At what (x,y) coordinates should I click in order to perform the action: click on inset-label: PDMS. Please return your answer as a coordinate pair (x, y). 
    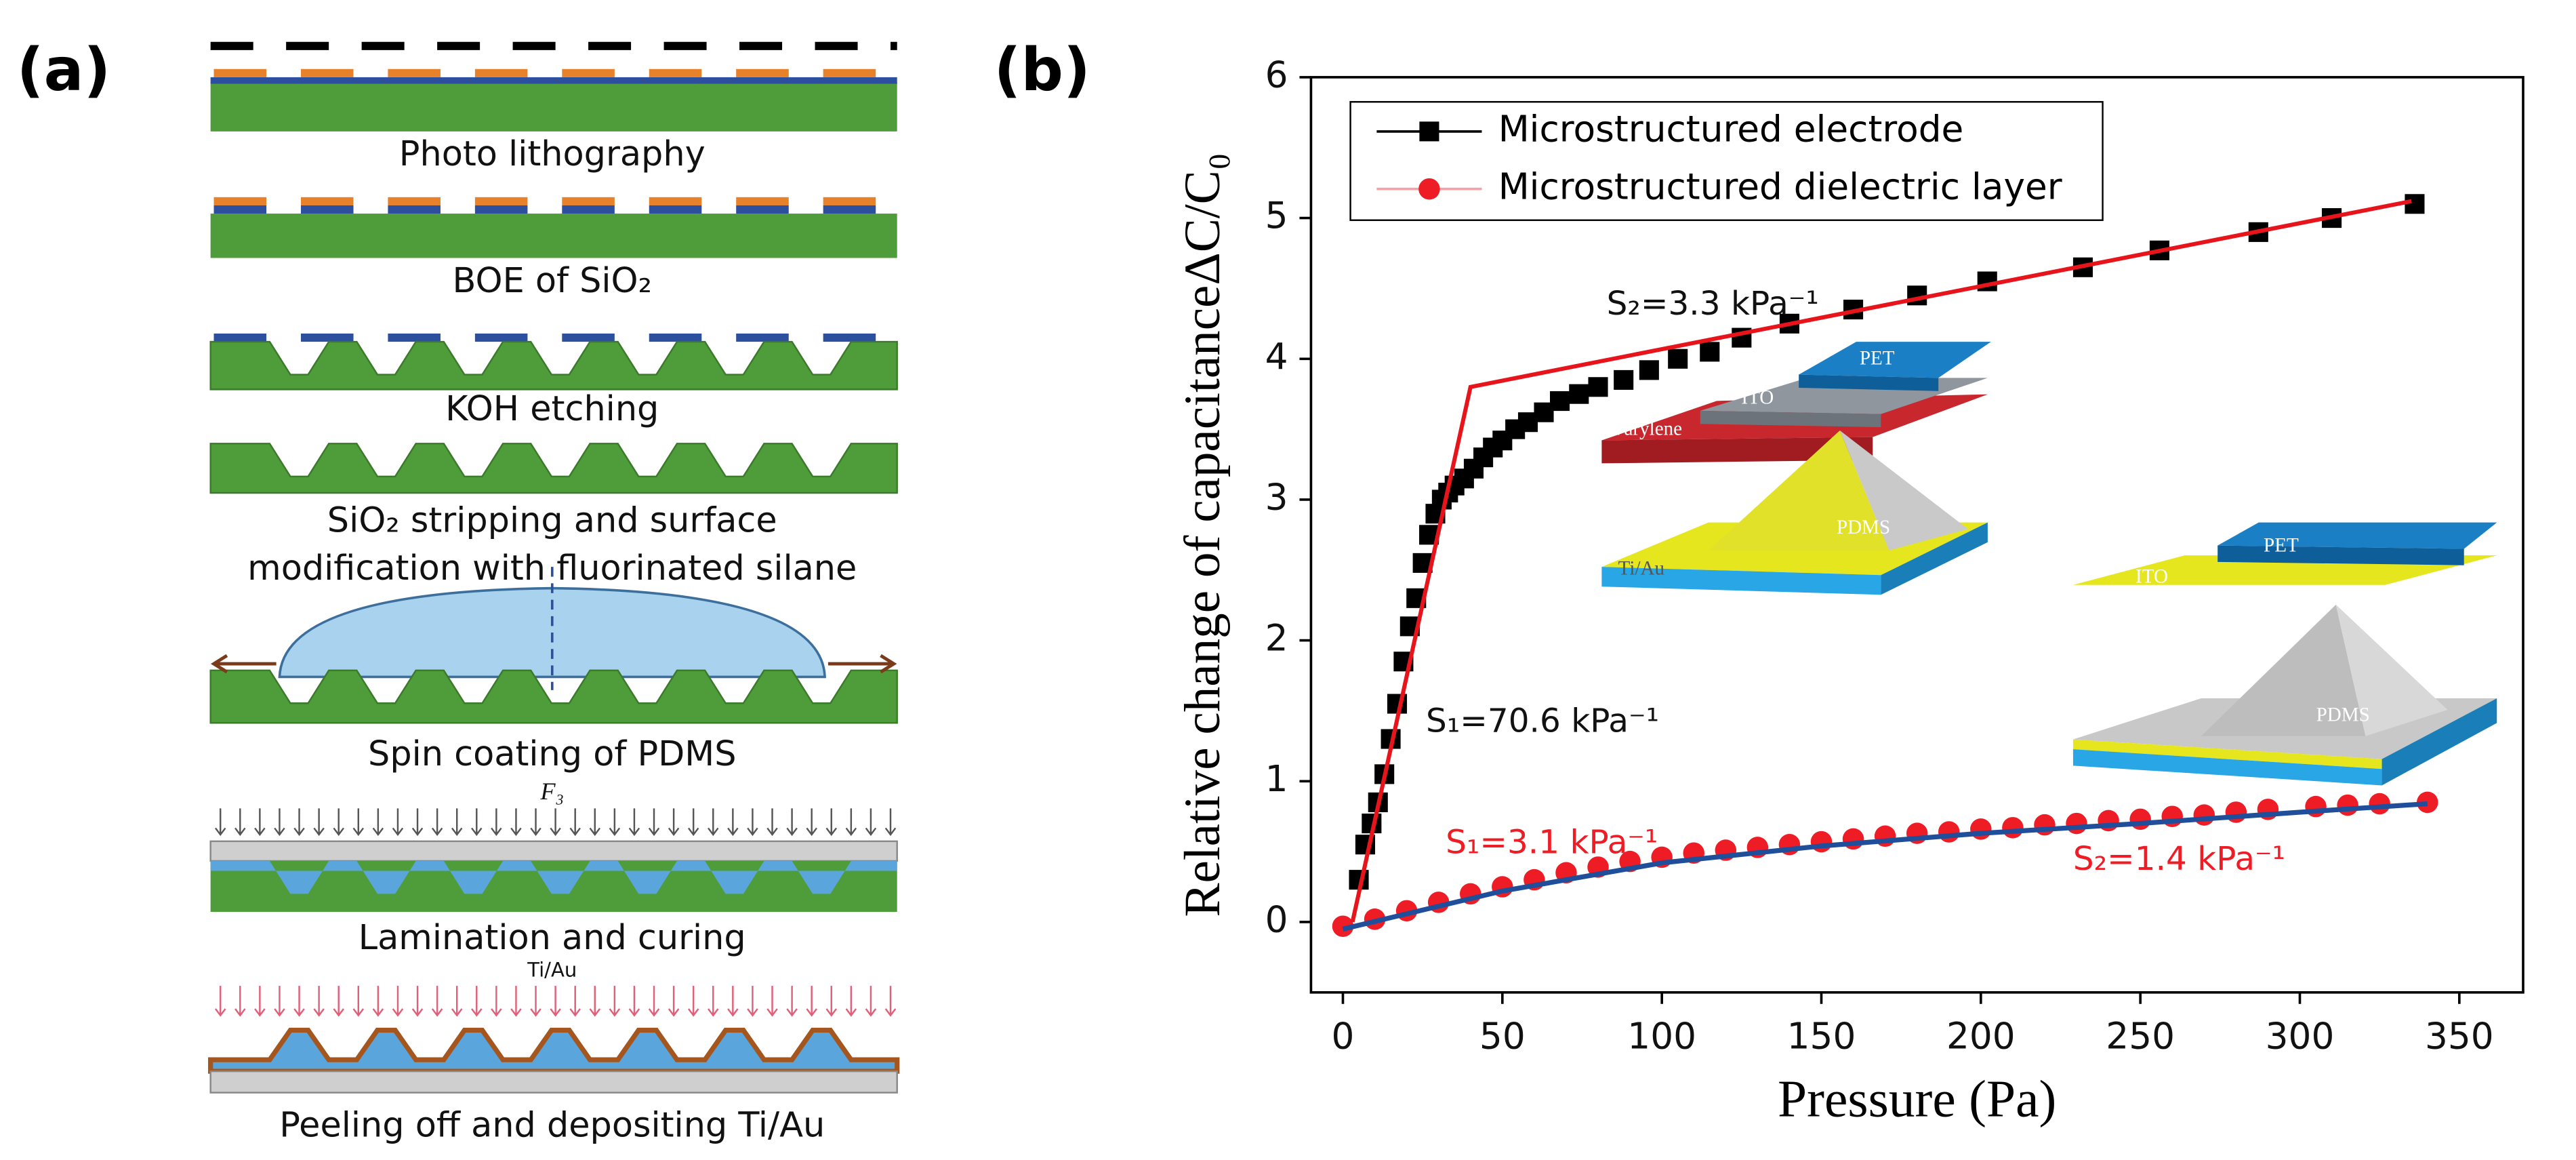
    Looking at the image, I should click on (1864, 527).